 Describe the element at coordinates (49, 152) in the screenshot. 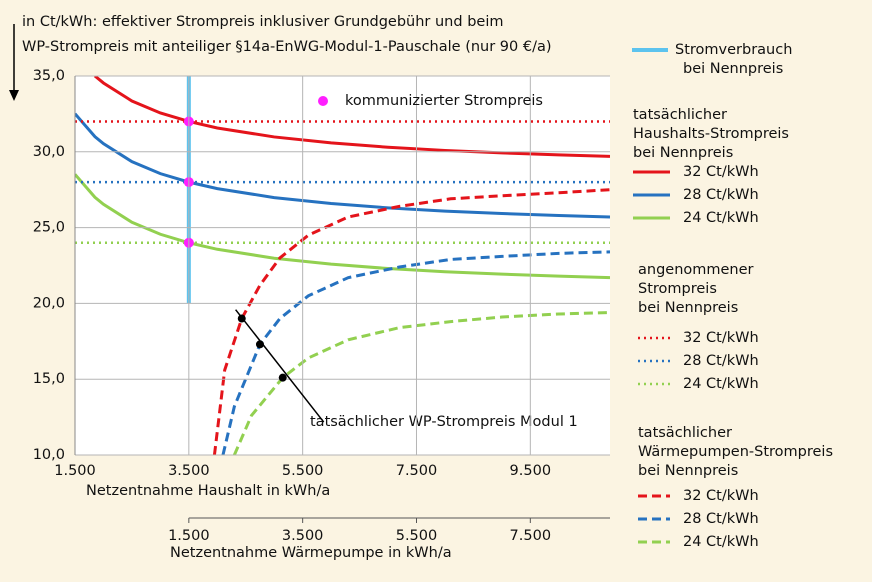

I see `y-tick-label: 30,0` at that location.